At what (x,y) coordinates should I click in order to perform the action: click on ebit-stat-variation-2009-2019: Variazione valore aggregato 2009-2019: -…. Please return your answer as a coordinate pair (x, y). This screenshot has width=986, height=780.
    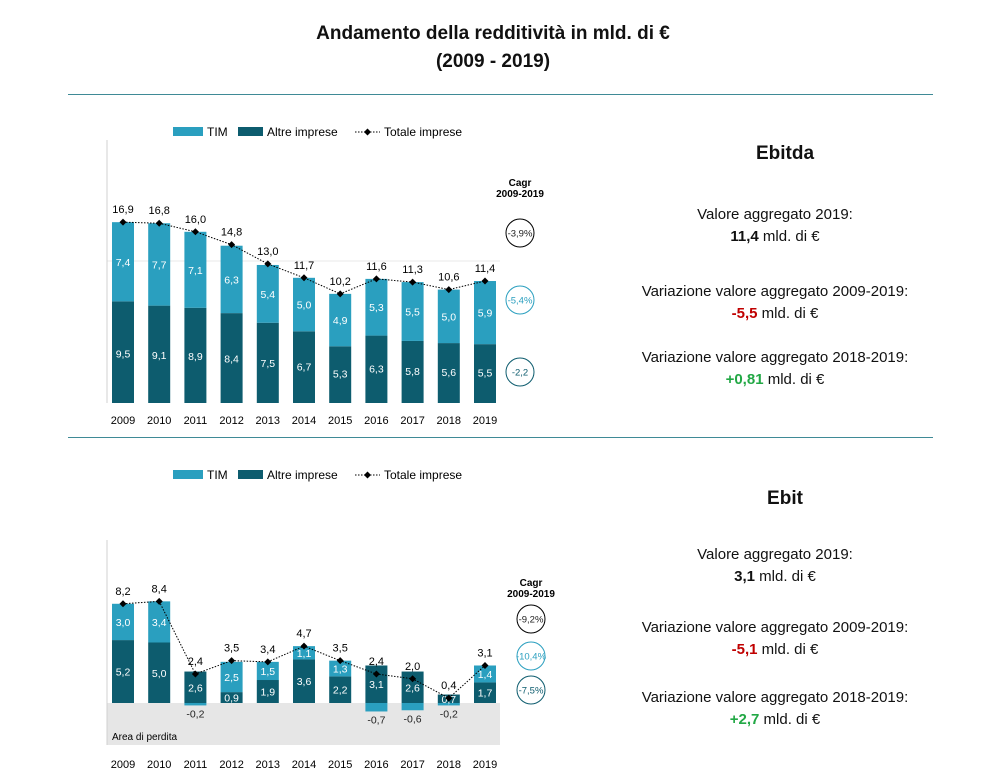
    Looking at the image, I should click on (775, 639).